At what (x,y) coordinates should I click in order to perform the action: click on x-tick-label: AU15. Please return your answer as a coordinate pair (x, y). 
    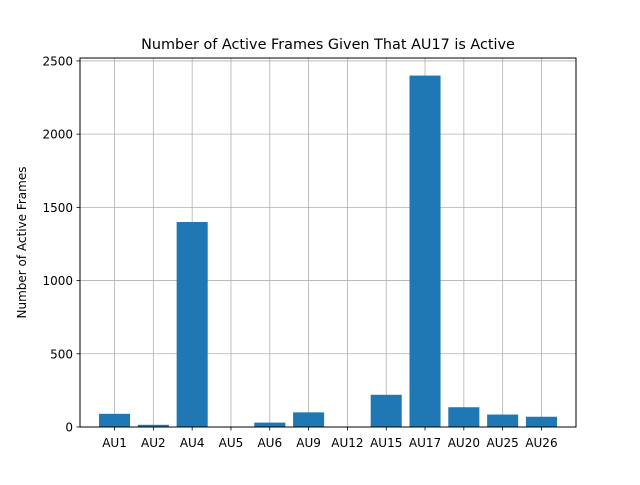
    Looking at the image, I should click on (386, 443).